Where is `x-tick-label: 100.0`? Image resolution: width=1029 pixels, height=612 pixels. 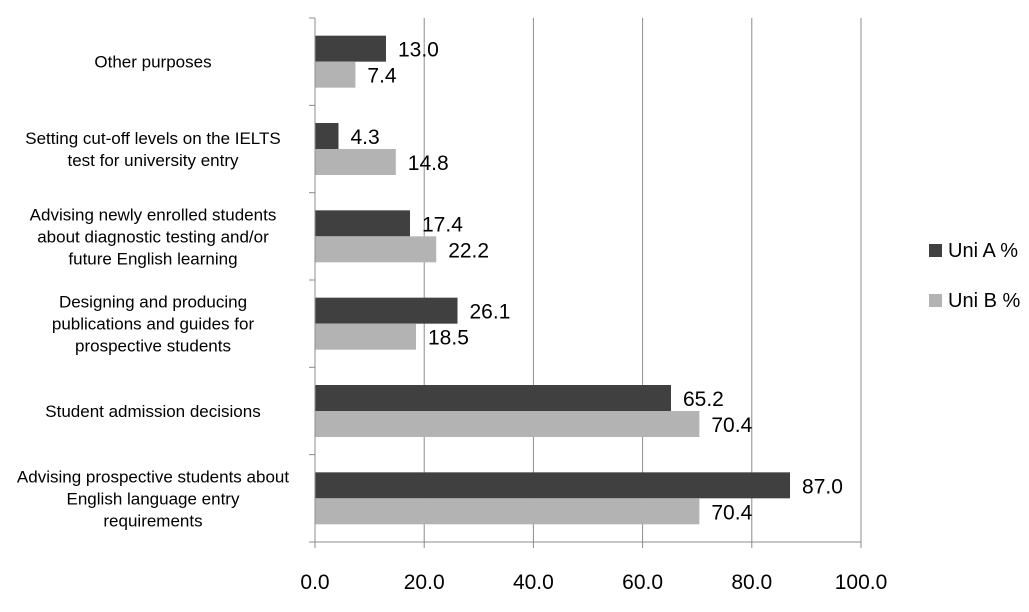 x-tick-label: 100.0 is located at coordinates (861, 582).